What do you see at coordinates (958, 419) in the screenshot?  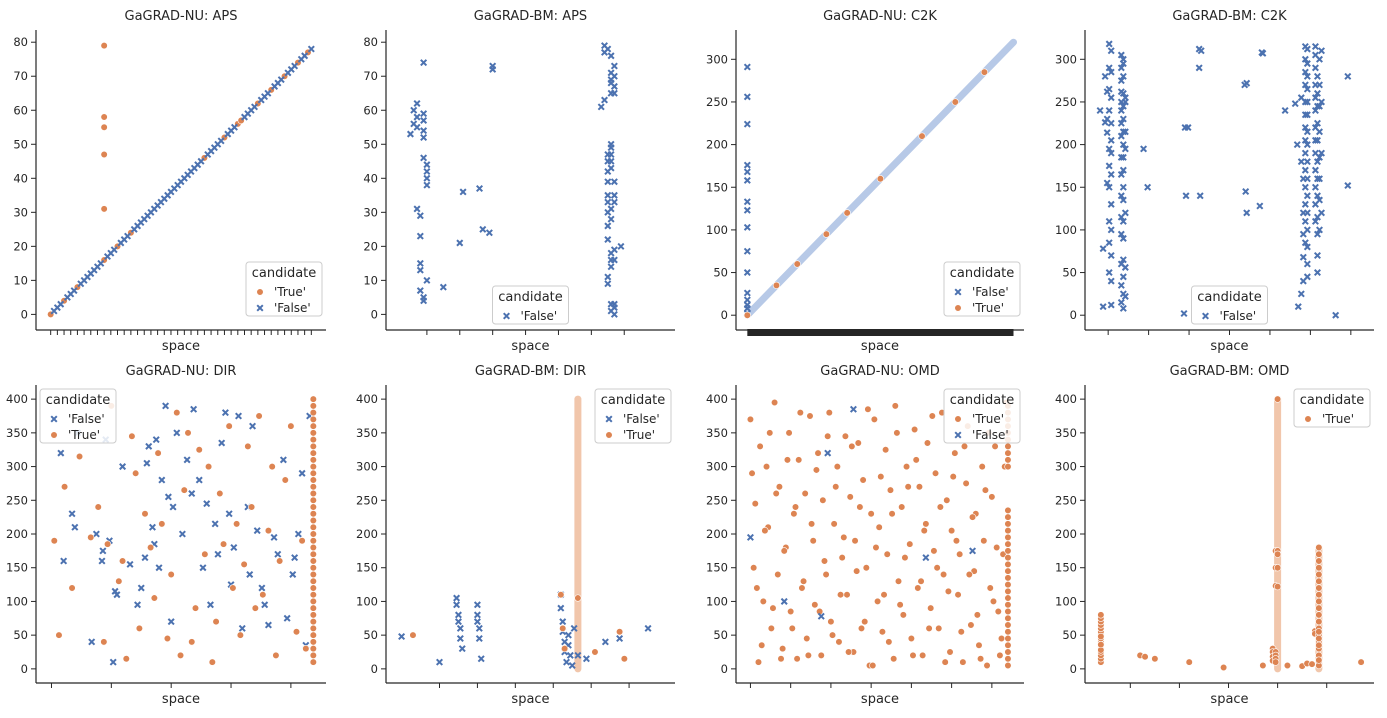 I see `legend-marker-true` at bounding box center [958, 419].